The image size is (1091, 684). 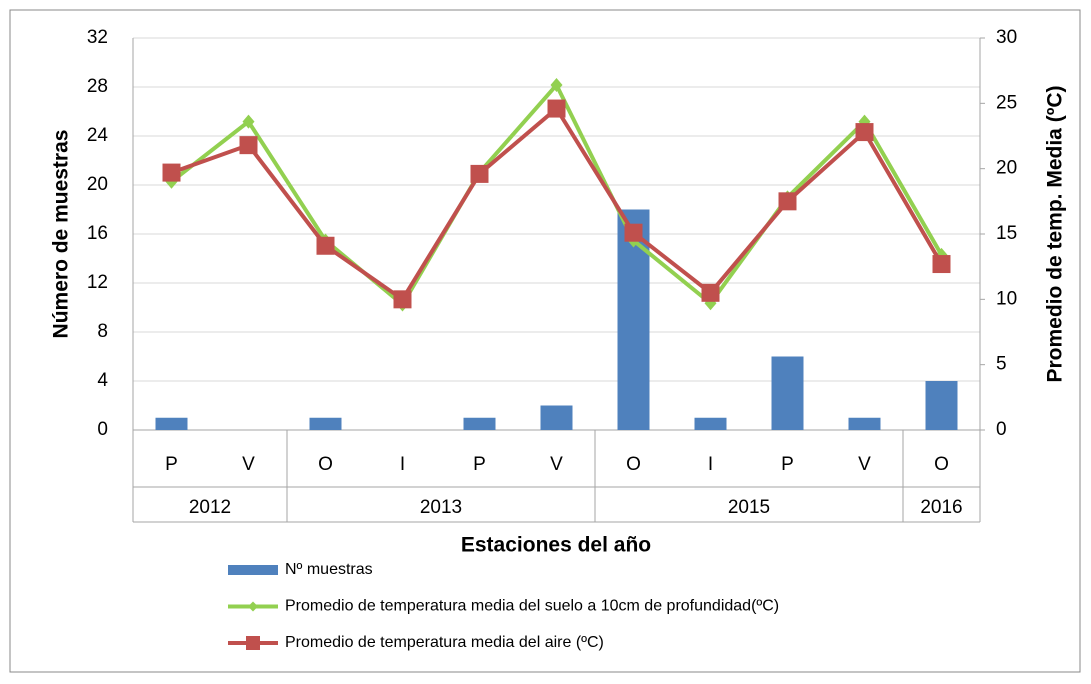 I want to click on y2-tick-label: 10, so click(x=1006, y=298).